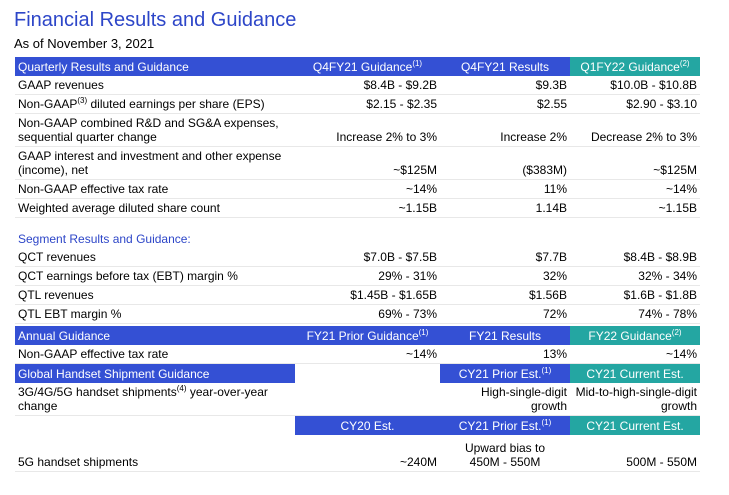 This screenshot has width=729, height=495. What do you see at coordinates (70, 314) in the screenshot?
I see `row-label: QTL EBT margin %` at bounding box center [70, 314].